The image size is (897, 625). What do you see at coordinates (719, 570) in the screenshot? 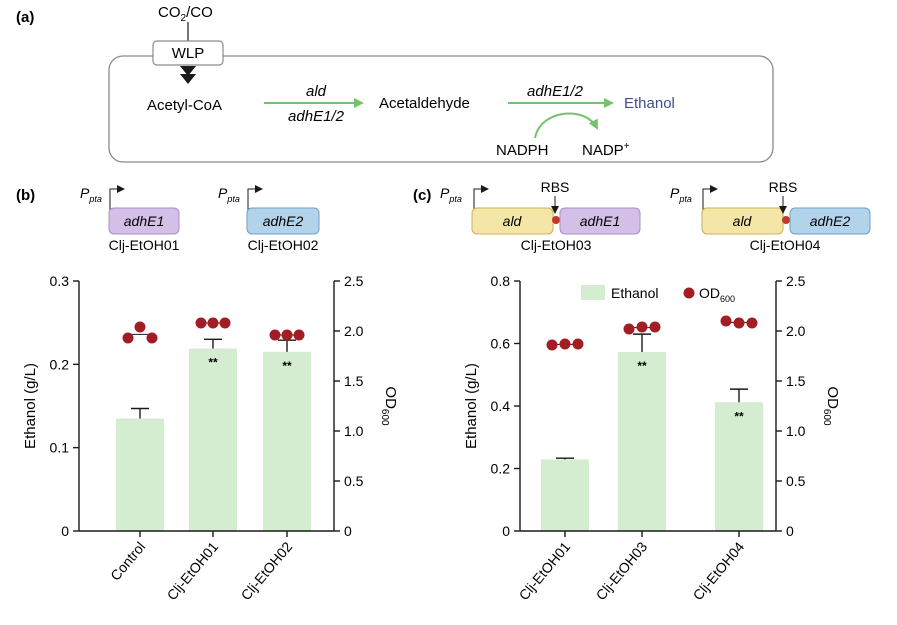
I see `x-tick-label: Clj-EtOH04` at bounding box center [719, 570].